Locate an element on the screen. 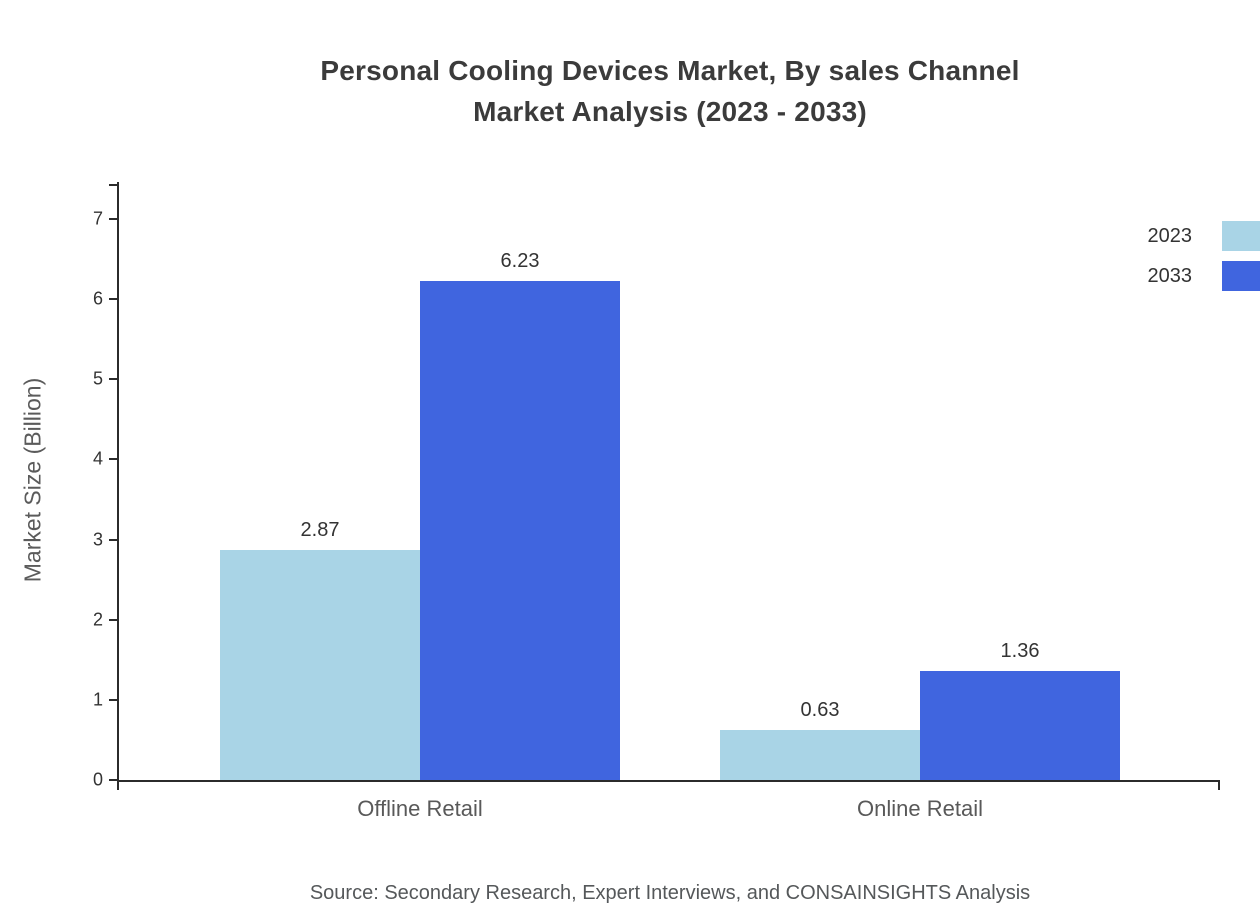  bar-value-label: 2.87 is located at coordinates (320, 529).